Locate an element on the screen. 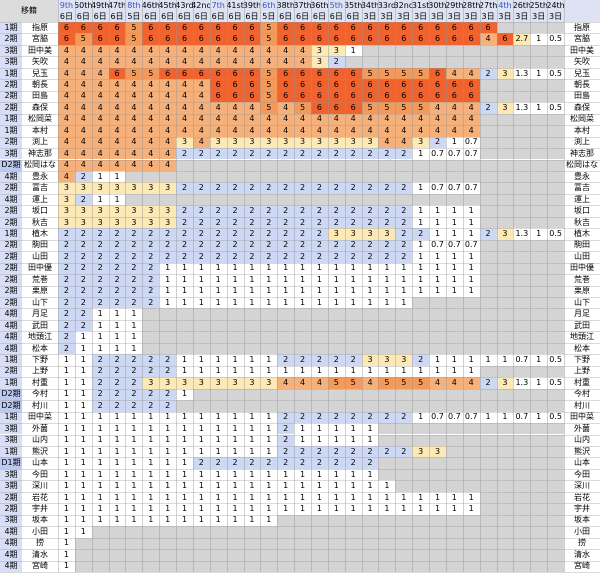  rank-cell: 0.5 is located at coordinates (555, 108).